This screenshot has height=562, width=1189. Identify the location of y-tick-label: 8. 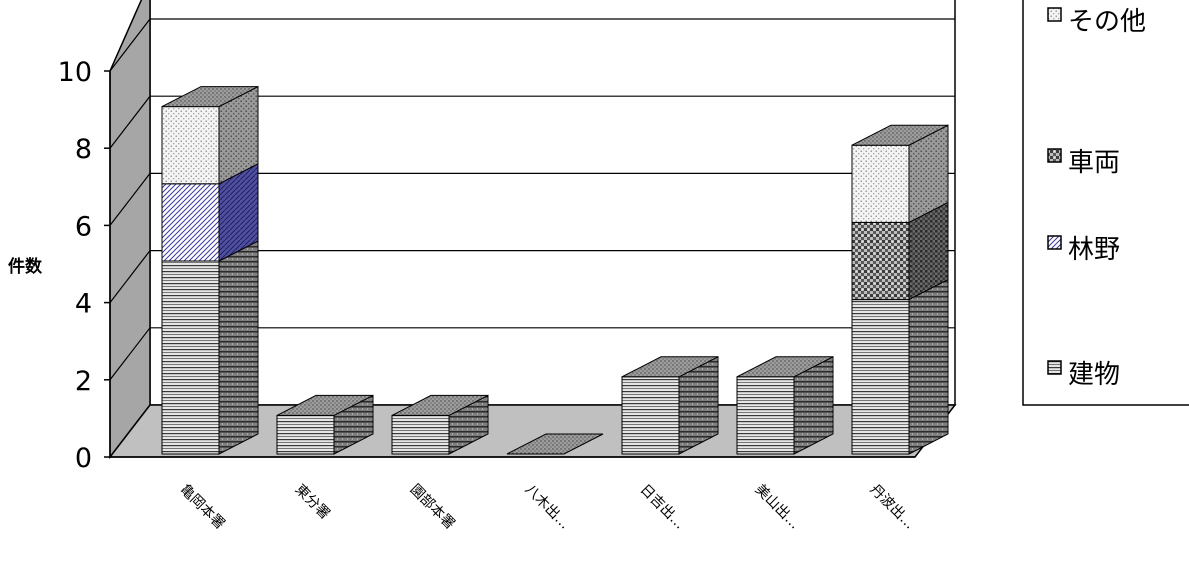
(83, 149).